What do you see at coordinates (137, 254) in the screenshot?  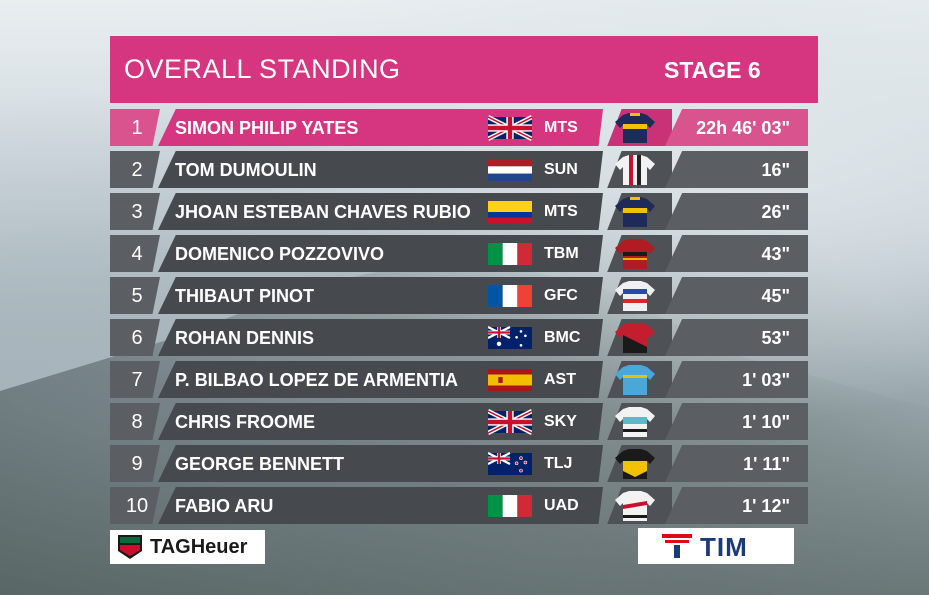 I see `position: 4` at bounding box center [137, 254].